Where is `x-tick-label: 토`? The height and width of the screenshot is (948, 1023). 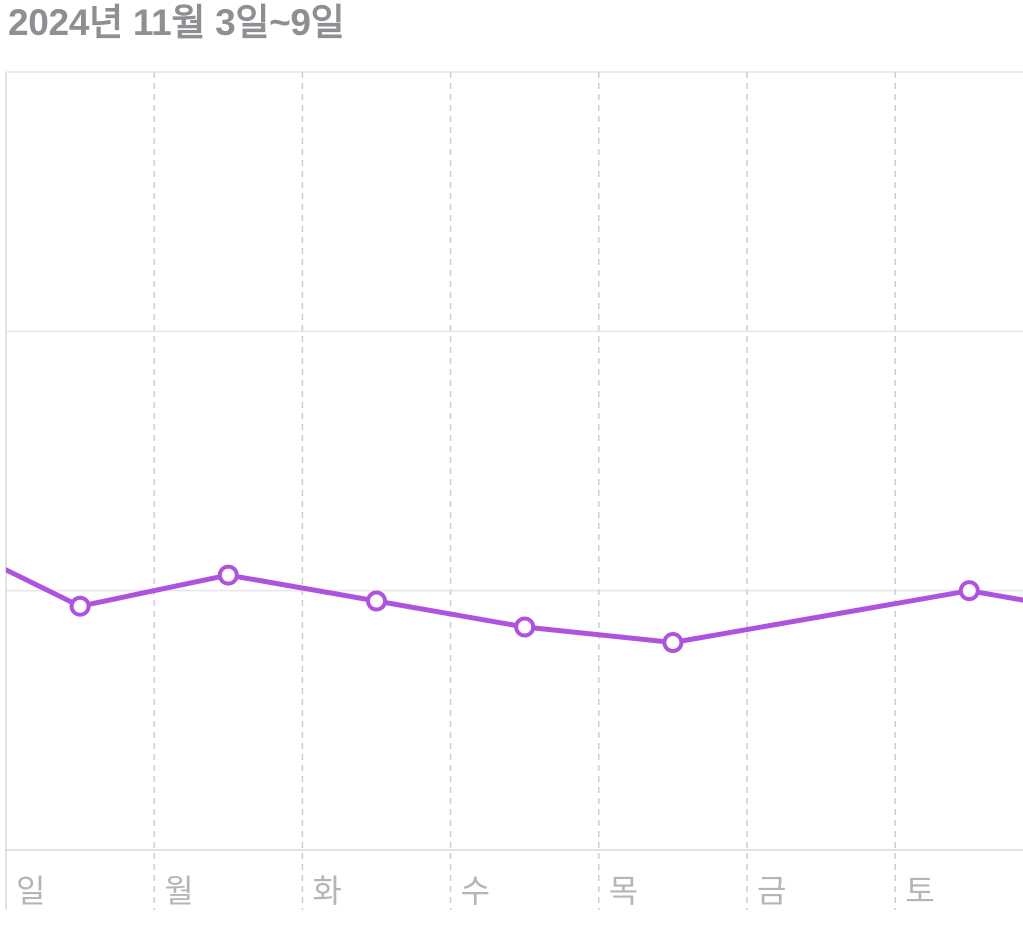 x-tick-label: 토 is located at coordinates (919, 891).